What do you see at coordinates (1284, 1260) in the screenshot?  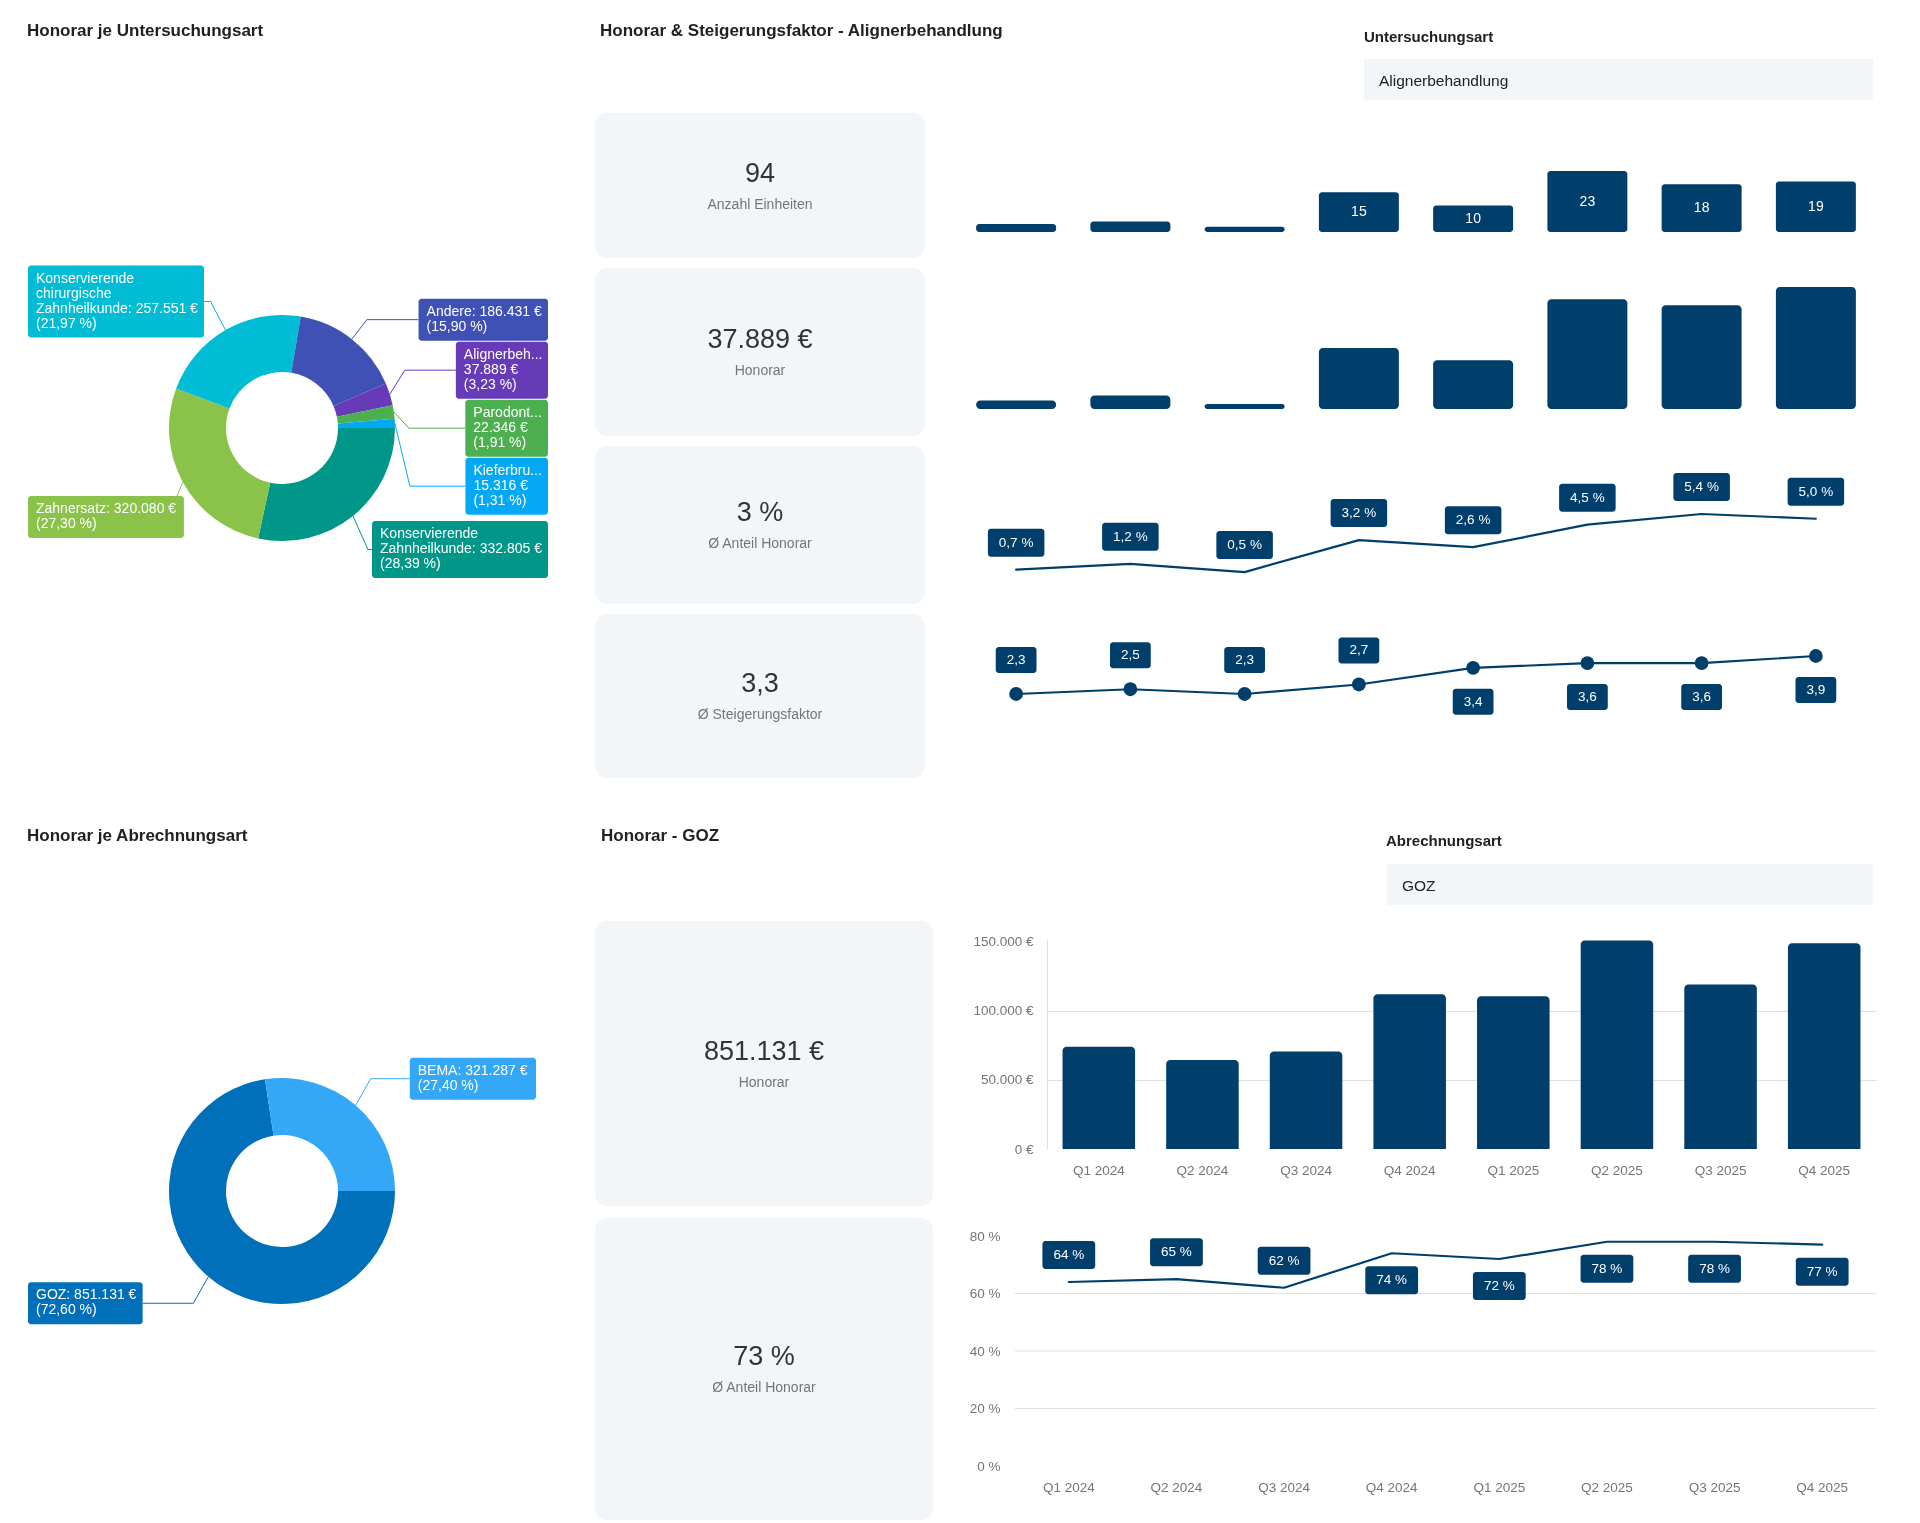 I see `data-label: 62 %` at bounding box center [1284, 1260].